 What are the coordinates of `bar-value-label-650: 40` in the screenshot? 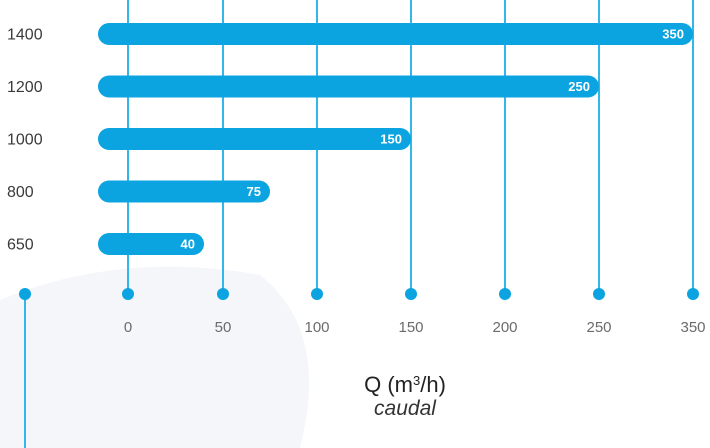 It's located at (188, 244).